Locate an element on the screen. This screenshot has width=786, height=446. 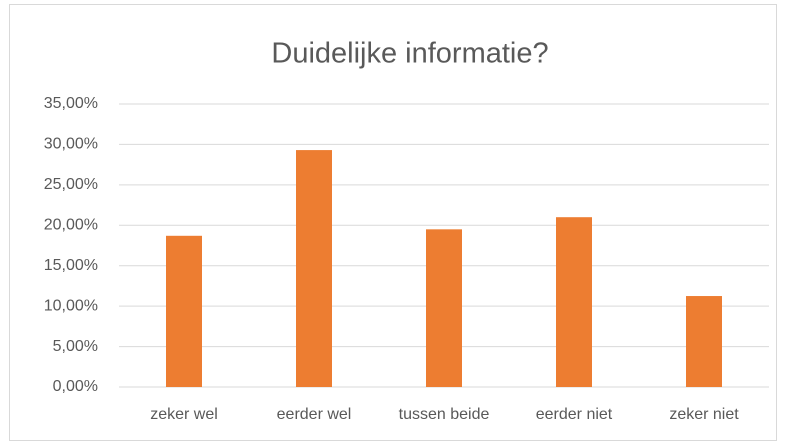
y-tick-label: 30,00% is located at coordinates (71, 144).